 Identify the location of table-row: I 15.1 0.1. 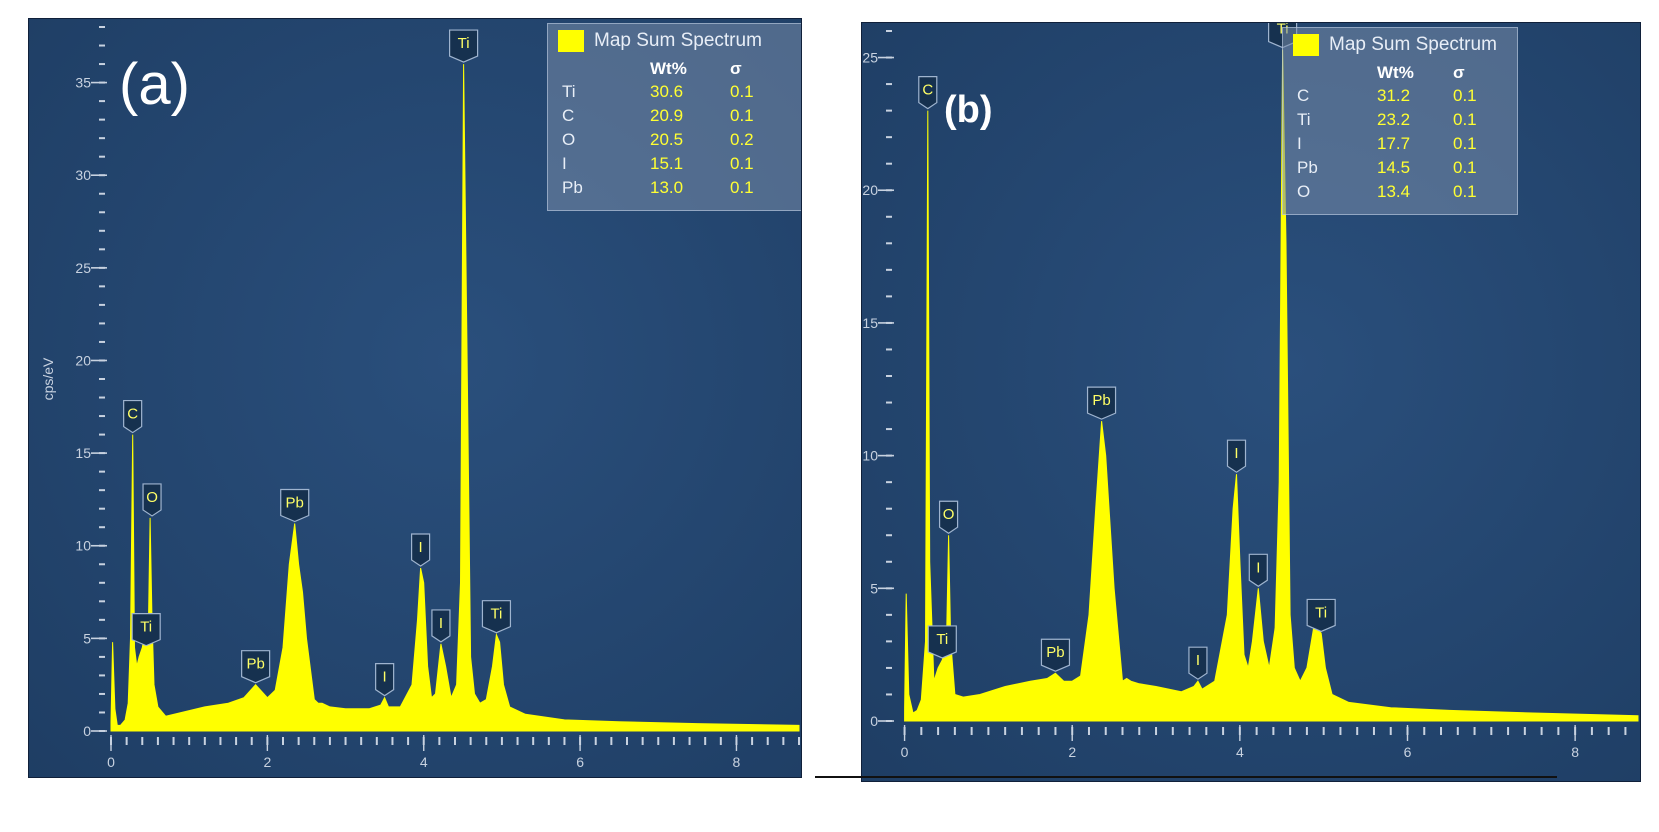
(681, 164).